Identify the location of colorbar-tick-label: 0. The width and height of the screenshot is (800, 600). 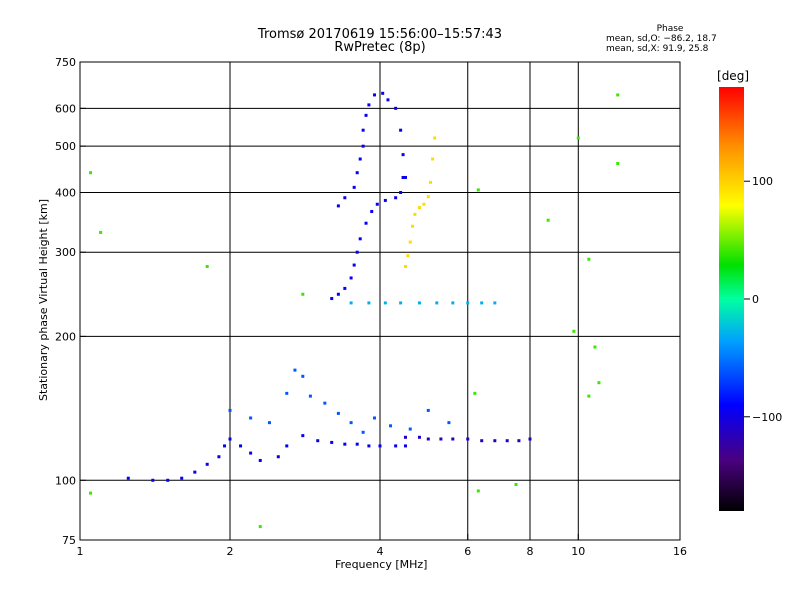
(755, 299).